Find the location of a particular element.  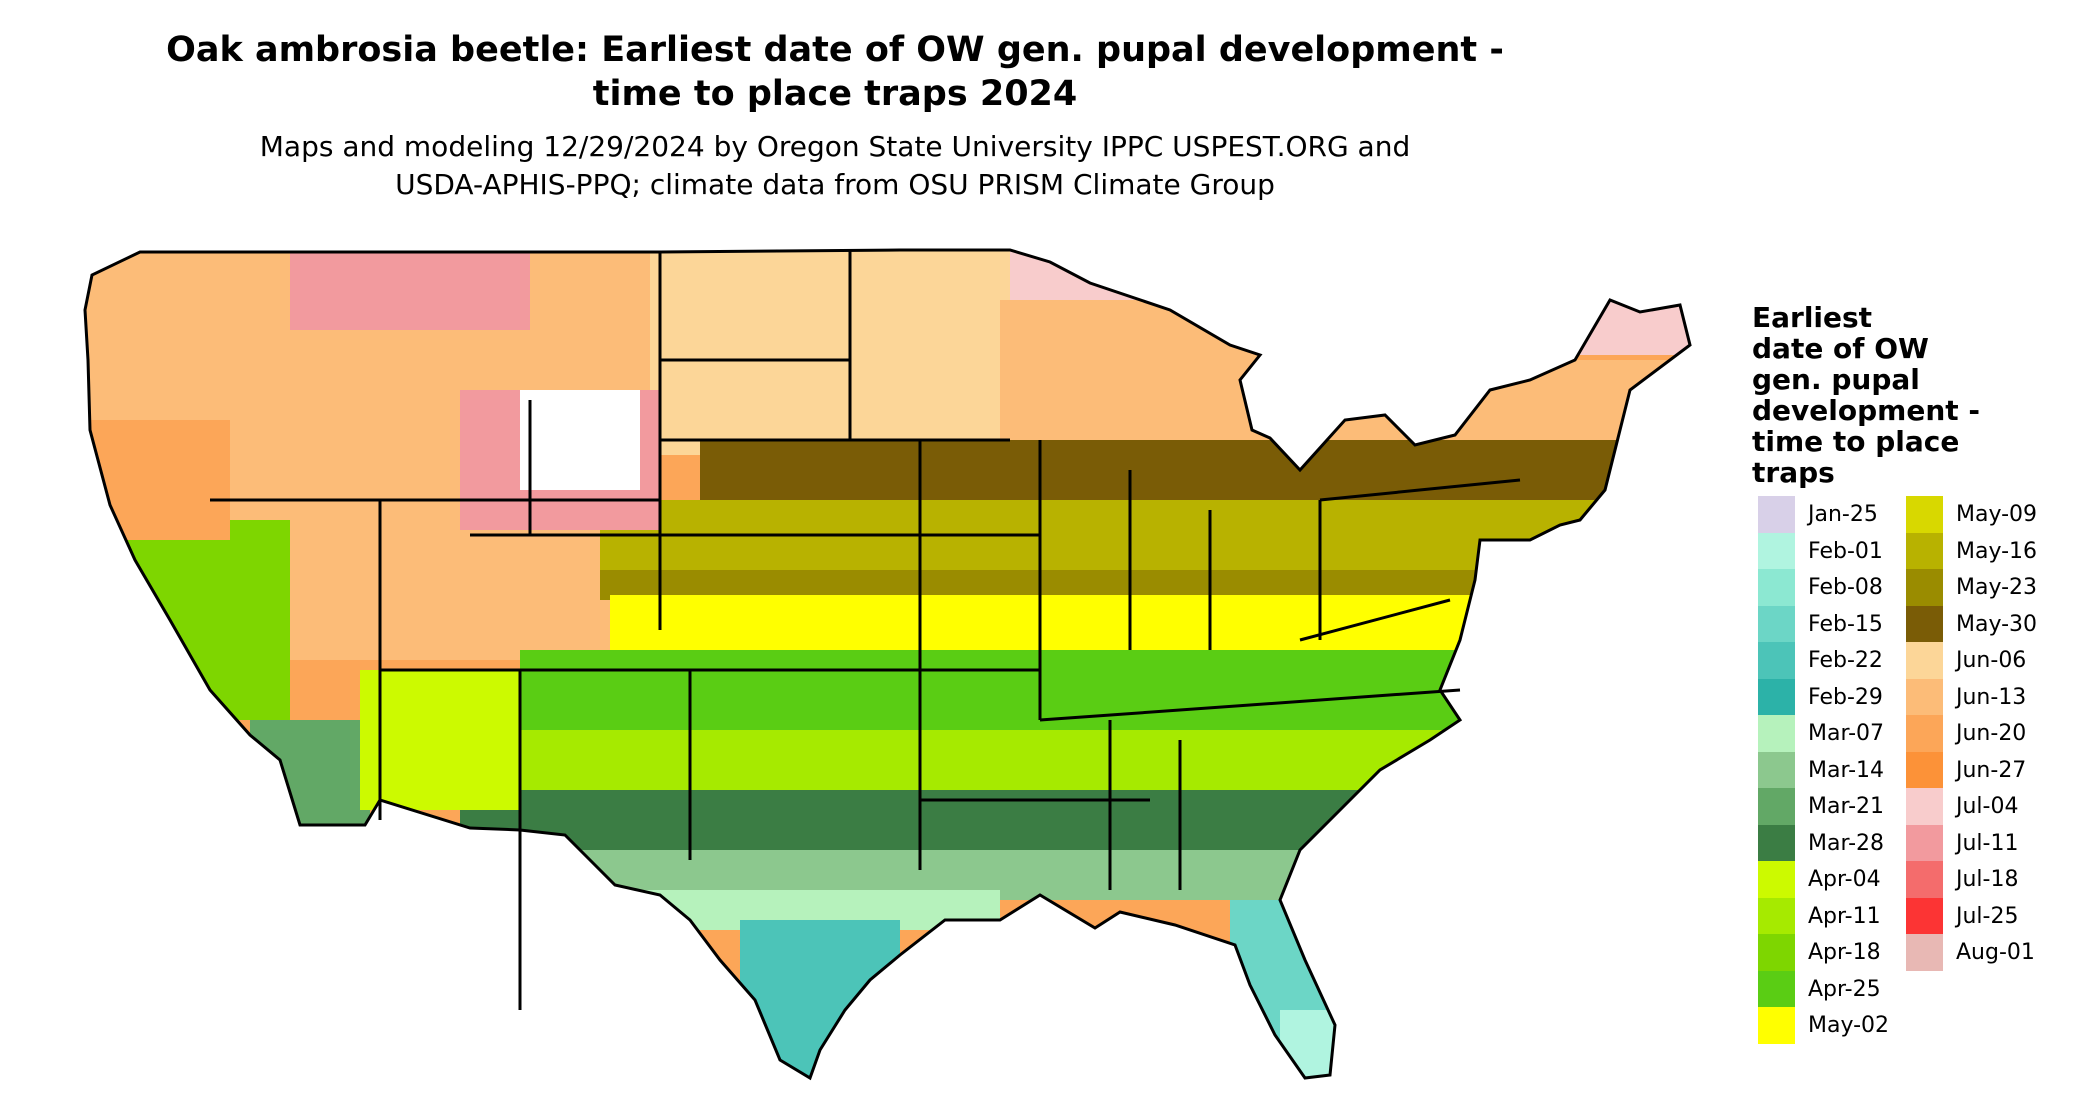

legend-label: May-30 is located at coordinates (1997, 624).